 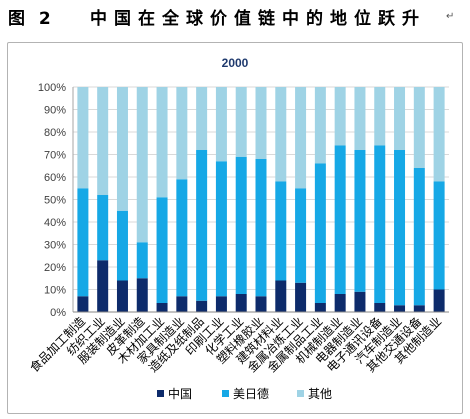 What do you see at coordinates (55, 268) in the screenshot?
I see `y-tick-label: 20%` at bounding box center [55, 268].